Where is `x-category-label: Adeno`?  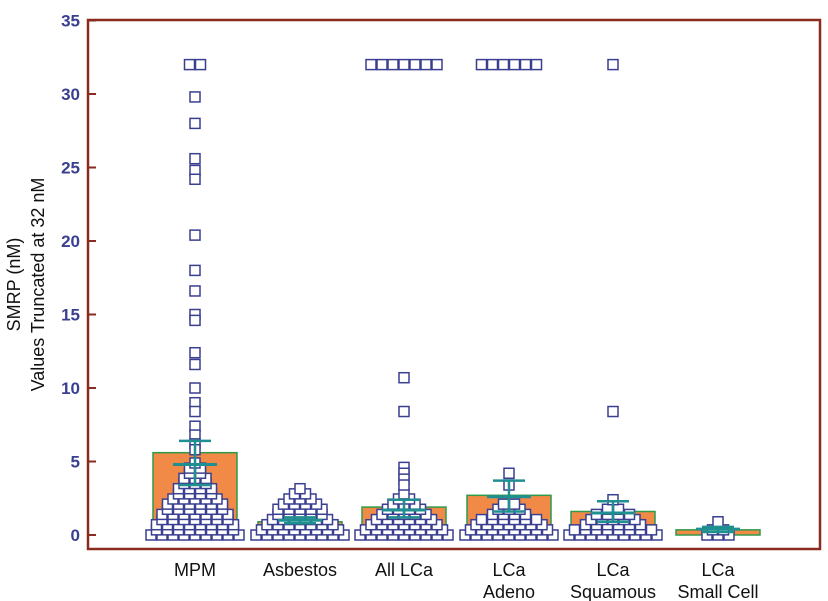 x-category-label: Adeno is located at coordinates (509, 591).